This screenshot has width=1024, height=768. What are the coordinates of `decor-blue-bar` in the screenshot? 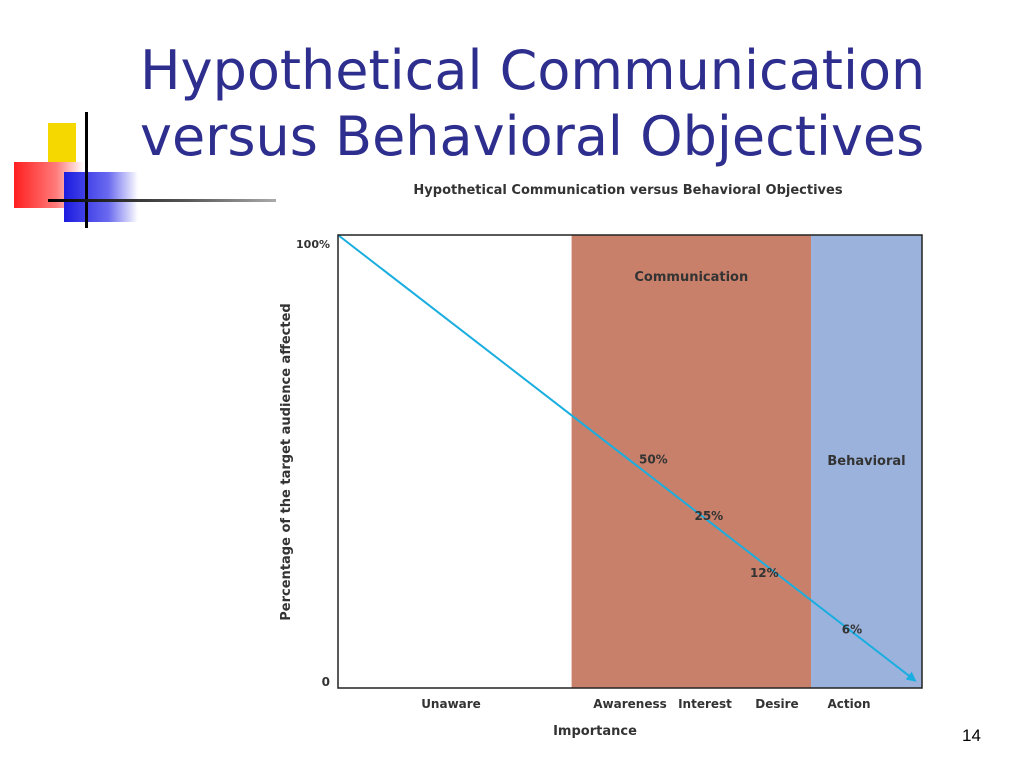 It's located at (101, 197).